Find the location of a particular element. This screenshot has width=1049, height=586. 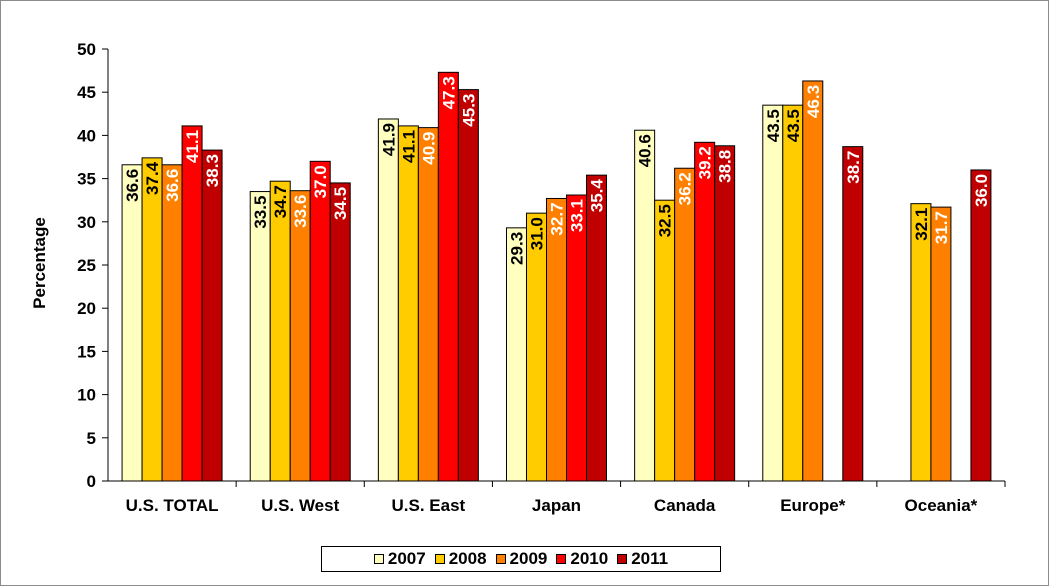

y-axis-title-group: Percentage is located at coordinates (39, 263).